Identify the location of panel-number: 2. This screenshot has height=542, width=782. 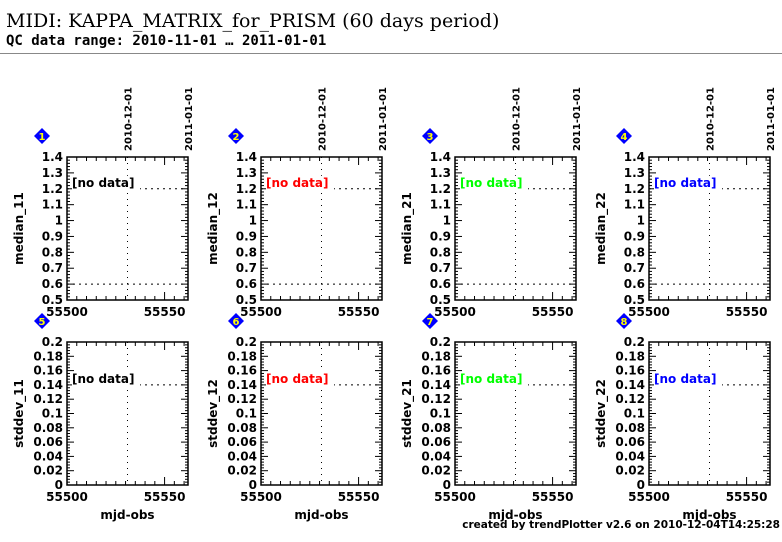
(236, 137).